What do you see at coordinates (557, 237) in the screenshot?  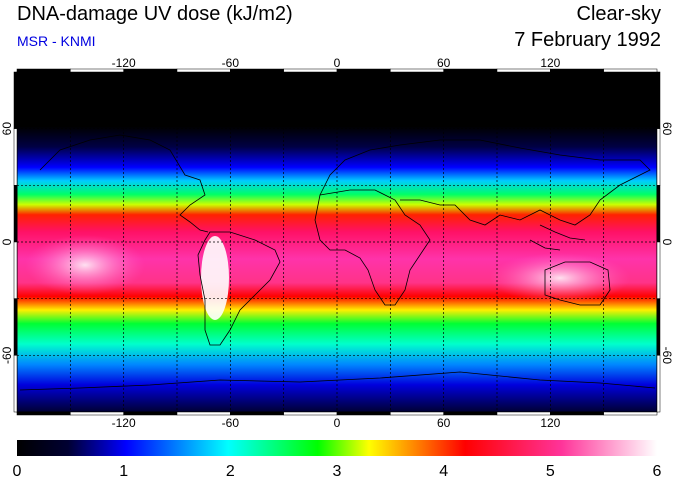 I see `coast-indonesia` at bounding box center [557, 237].